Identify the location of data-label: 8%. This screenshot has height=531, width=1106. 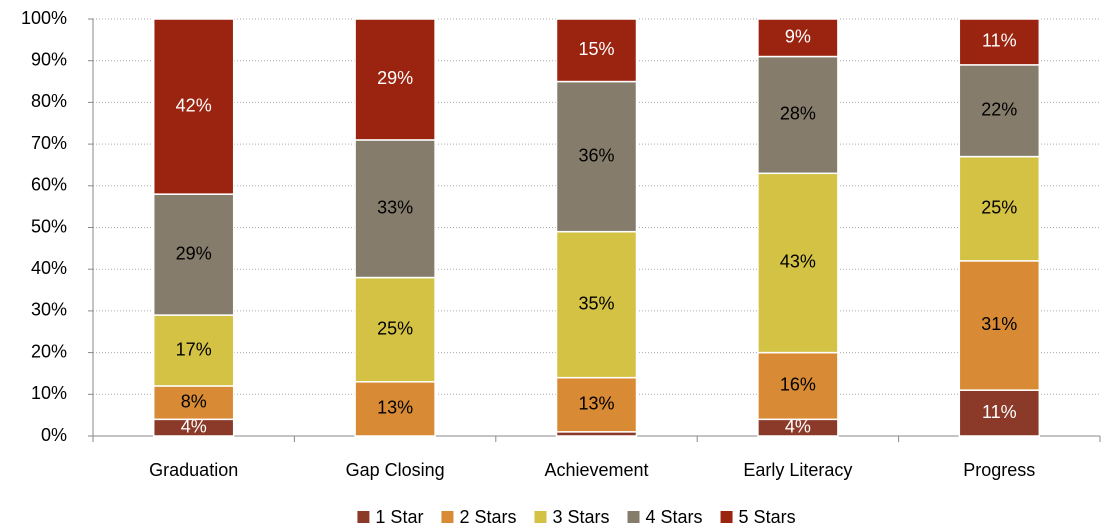
(194, 401).